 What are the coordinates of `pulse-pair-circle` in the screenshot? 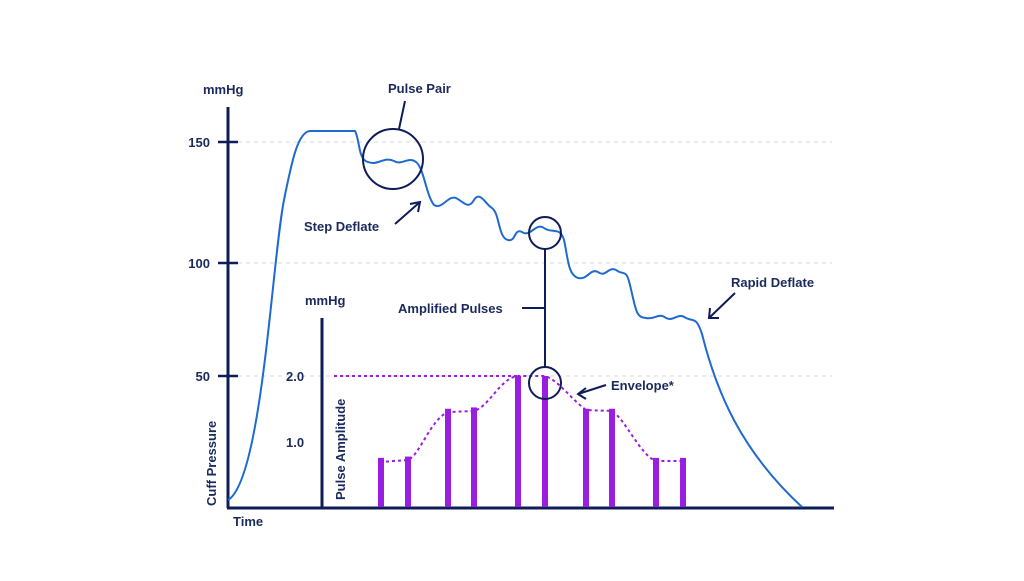 It's located at (393, 159).